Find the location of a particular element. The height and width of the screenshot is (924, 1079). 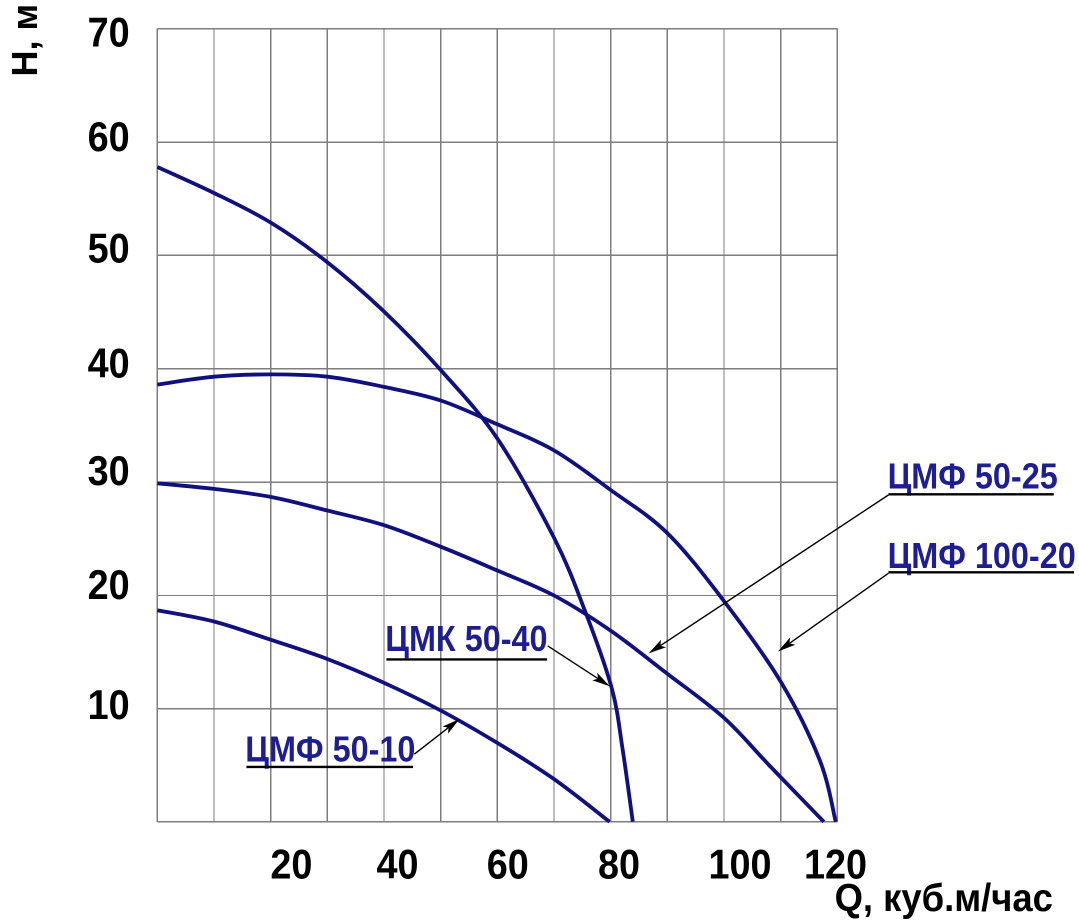

svg-text: 10 is located at coordinates (109, 705).